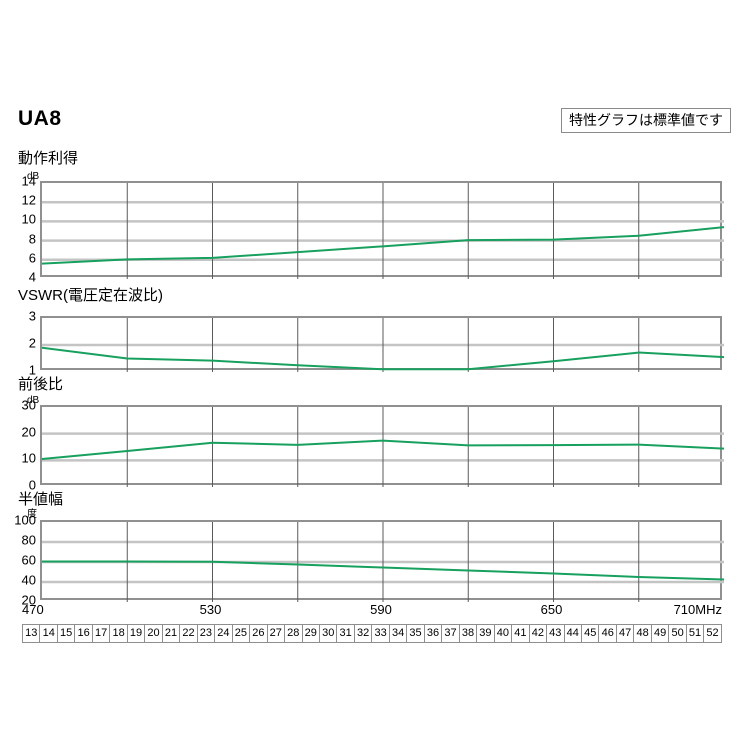 The image size is (745, 745). Describe the element at coordinates (486, 633) in the screenshot. I see `channel-cell: 39` at that location.